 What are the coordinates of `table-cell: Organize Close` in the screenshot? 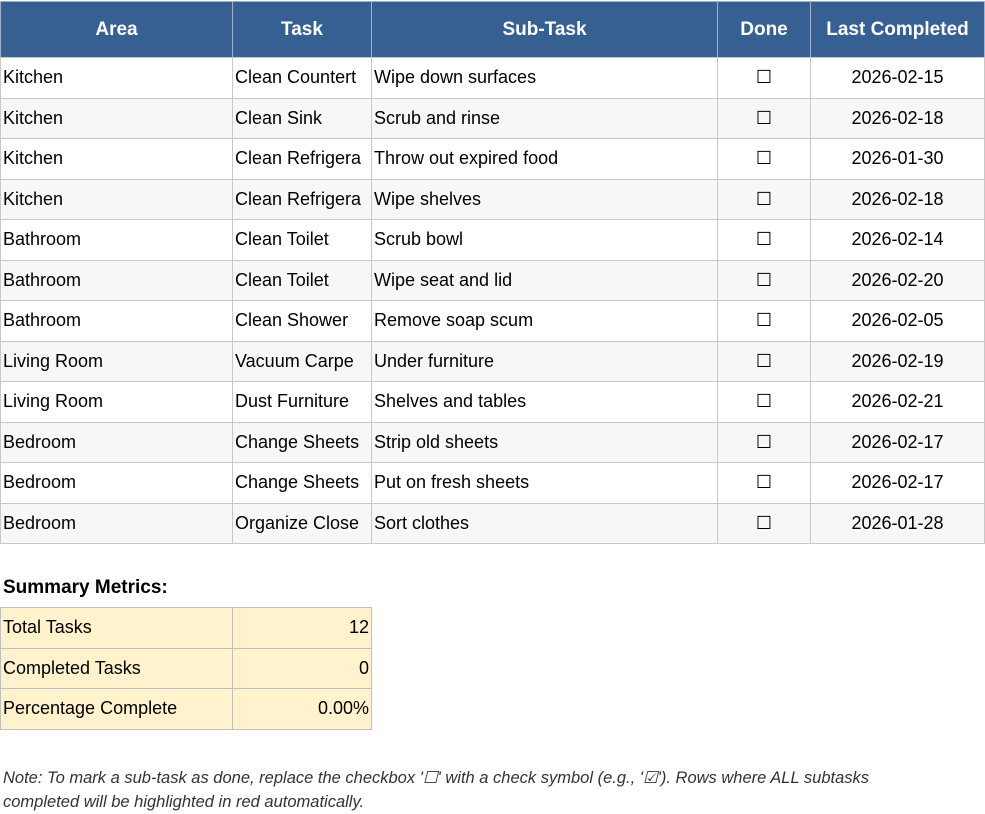 It's located at (302, 523).